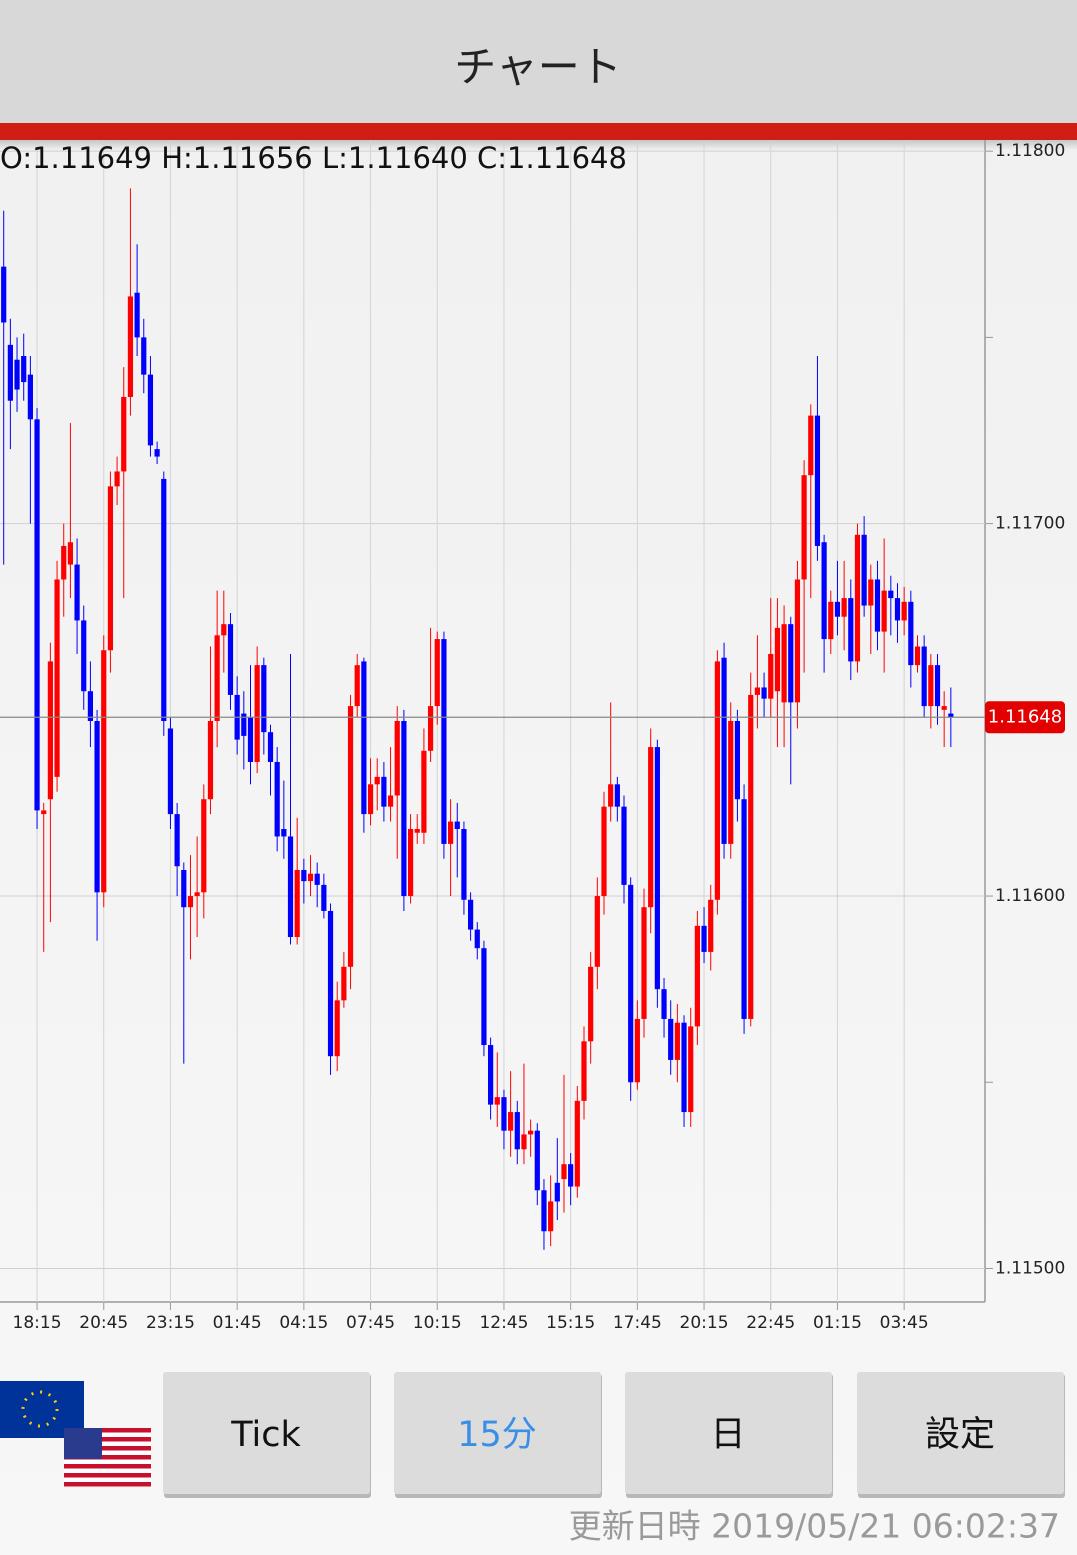  I want to click on tab-button: 15分, so click(498, 1435).